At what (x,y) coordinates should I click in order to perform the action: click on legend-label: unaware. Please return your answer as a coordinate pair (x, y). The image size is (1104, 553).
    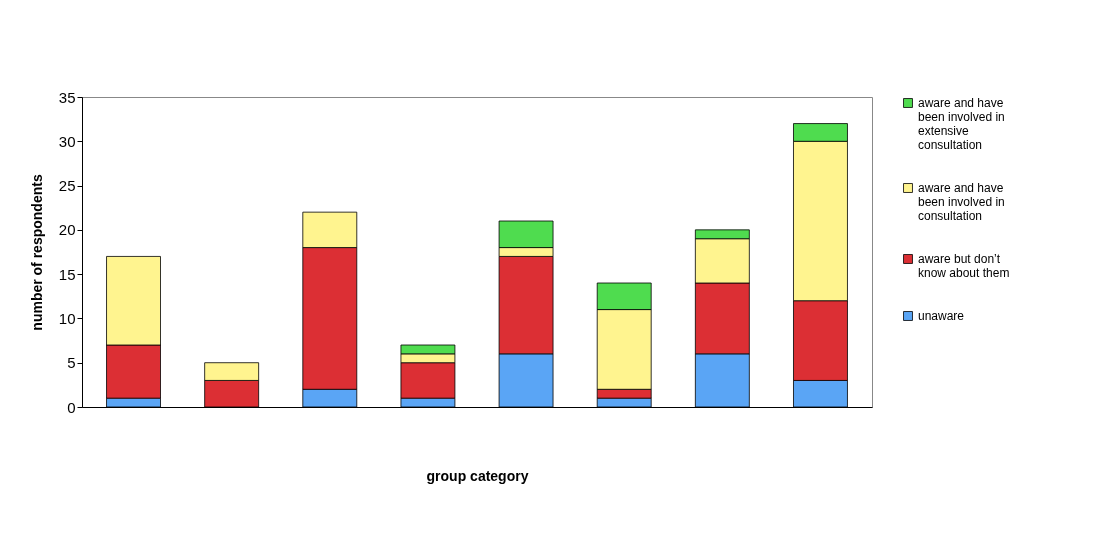
    Looking at the image, I should click on (941, 316).